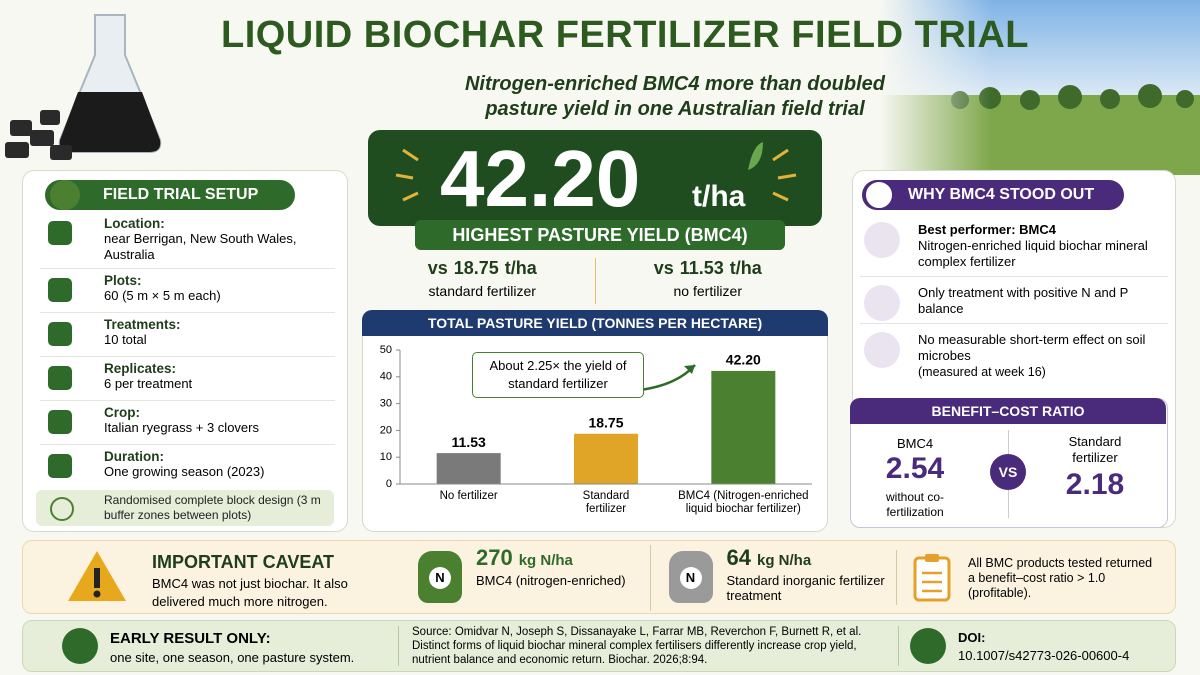  Describe the element at coordinates (142, 324) in the screenshot. I see `setup-label: Treatments:` at that location.